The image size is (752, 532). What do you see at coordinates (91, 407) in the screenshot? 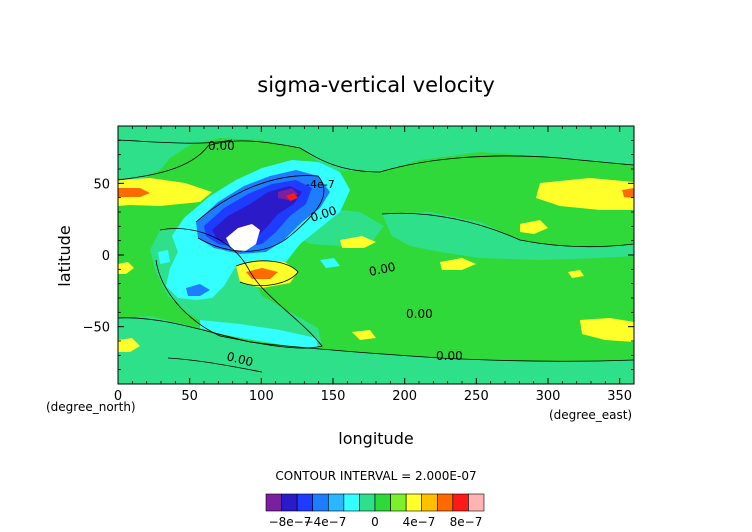
I see `y-unit-label: (degree_north)` at bounding box center [91, 407].